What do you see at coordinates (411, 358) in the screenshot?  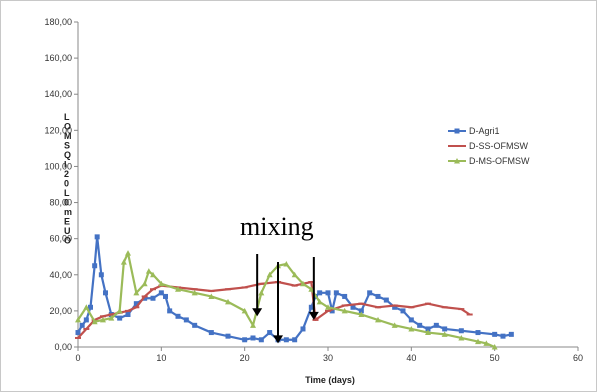 I see `x-tick-label: 40` at bounding box center [411, 358].